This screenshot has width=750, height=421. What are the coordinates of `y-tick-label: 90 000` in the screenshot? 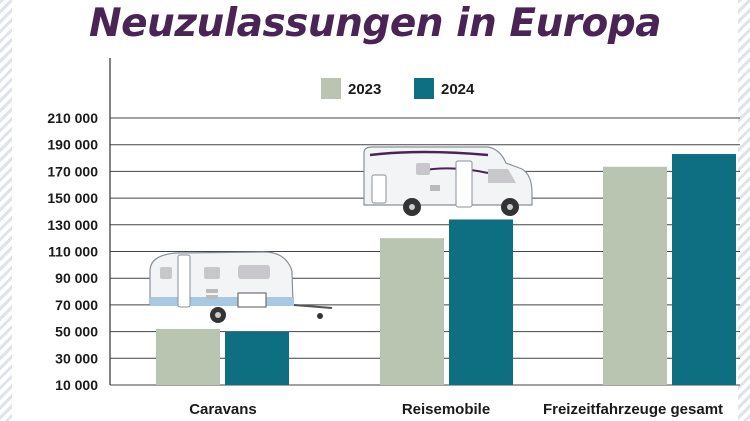 It's located at (76, 278).